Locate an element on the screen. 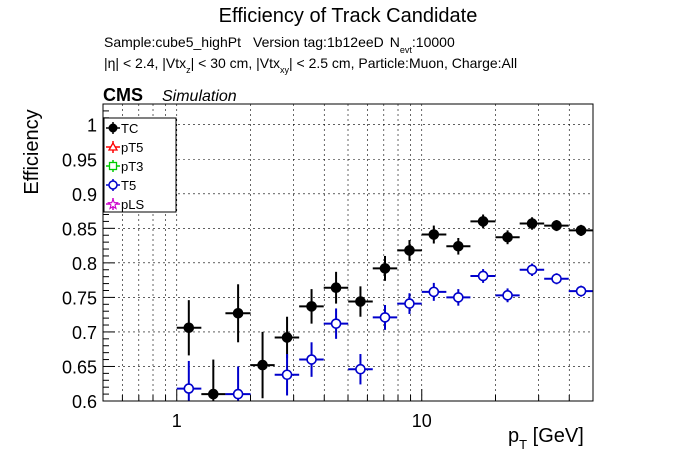  cms-label: CMS is located at coordinates (123, 95).